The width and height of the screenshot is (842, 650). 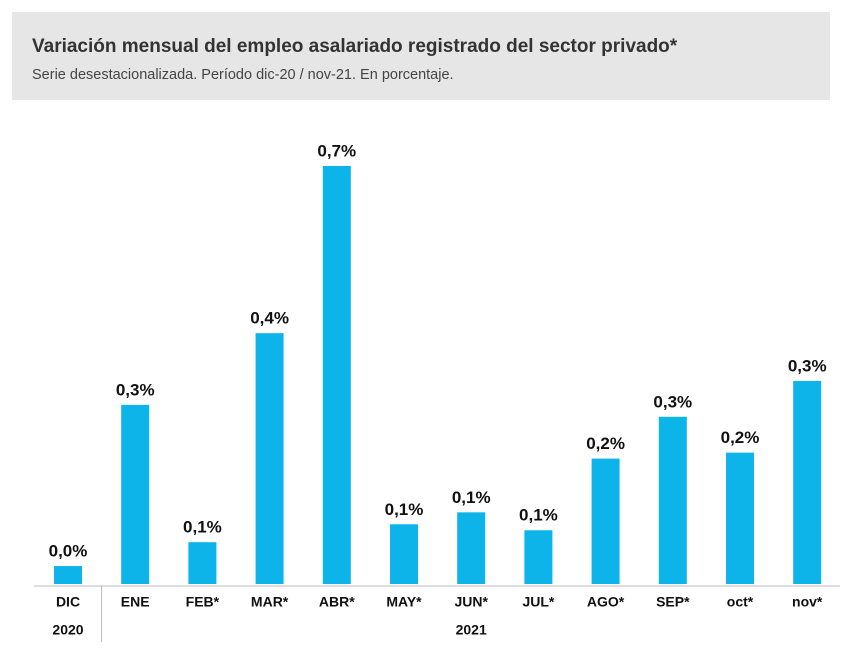 I want to click on header-band, so click(x=421, y=56).